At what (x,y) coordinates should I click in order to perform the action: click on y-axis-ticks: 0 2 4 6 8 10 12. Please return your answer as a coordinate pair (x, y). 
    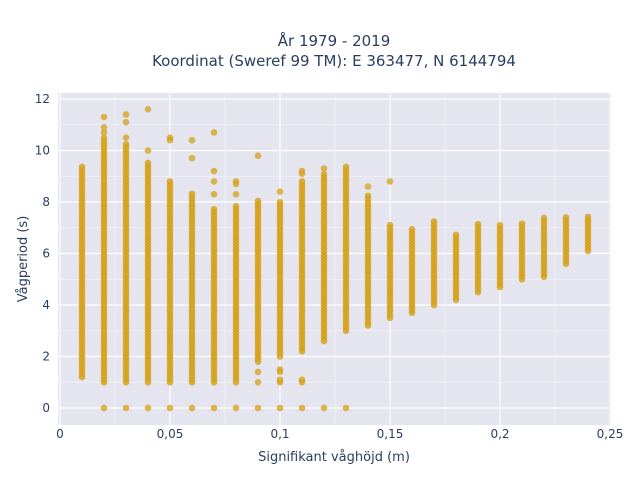
    Looking at the image, I should click on (42, 253).